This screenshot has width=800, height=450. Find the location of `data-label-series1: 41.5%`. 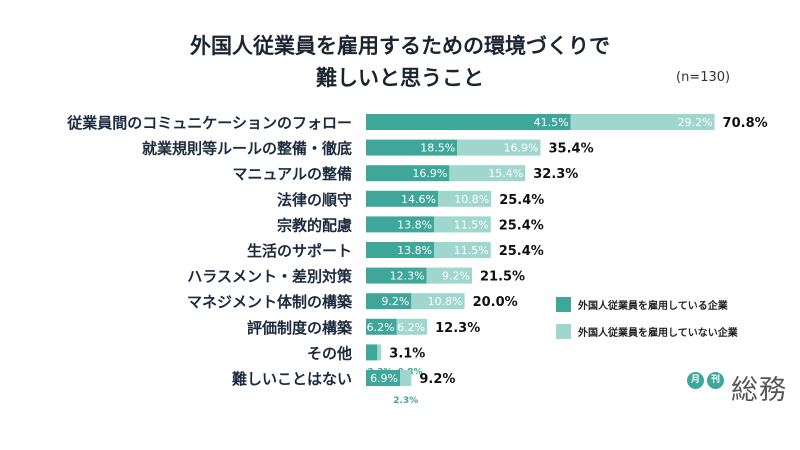

data-label-series1: 41.5% is located at coordinates (551, 122).